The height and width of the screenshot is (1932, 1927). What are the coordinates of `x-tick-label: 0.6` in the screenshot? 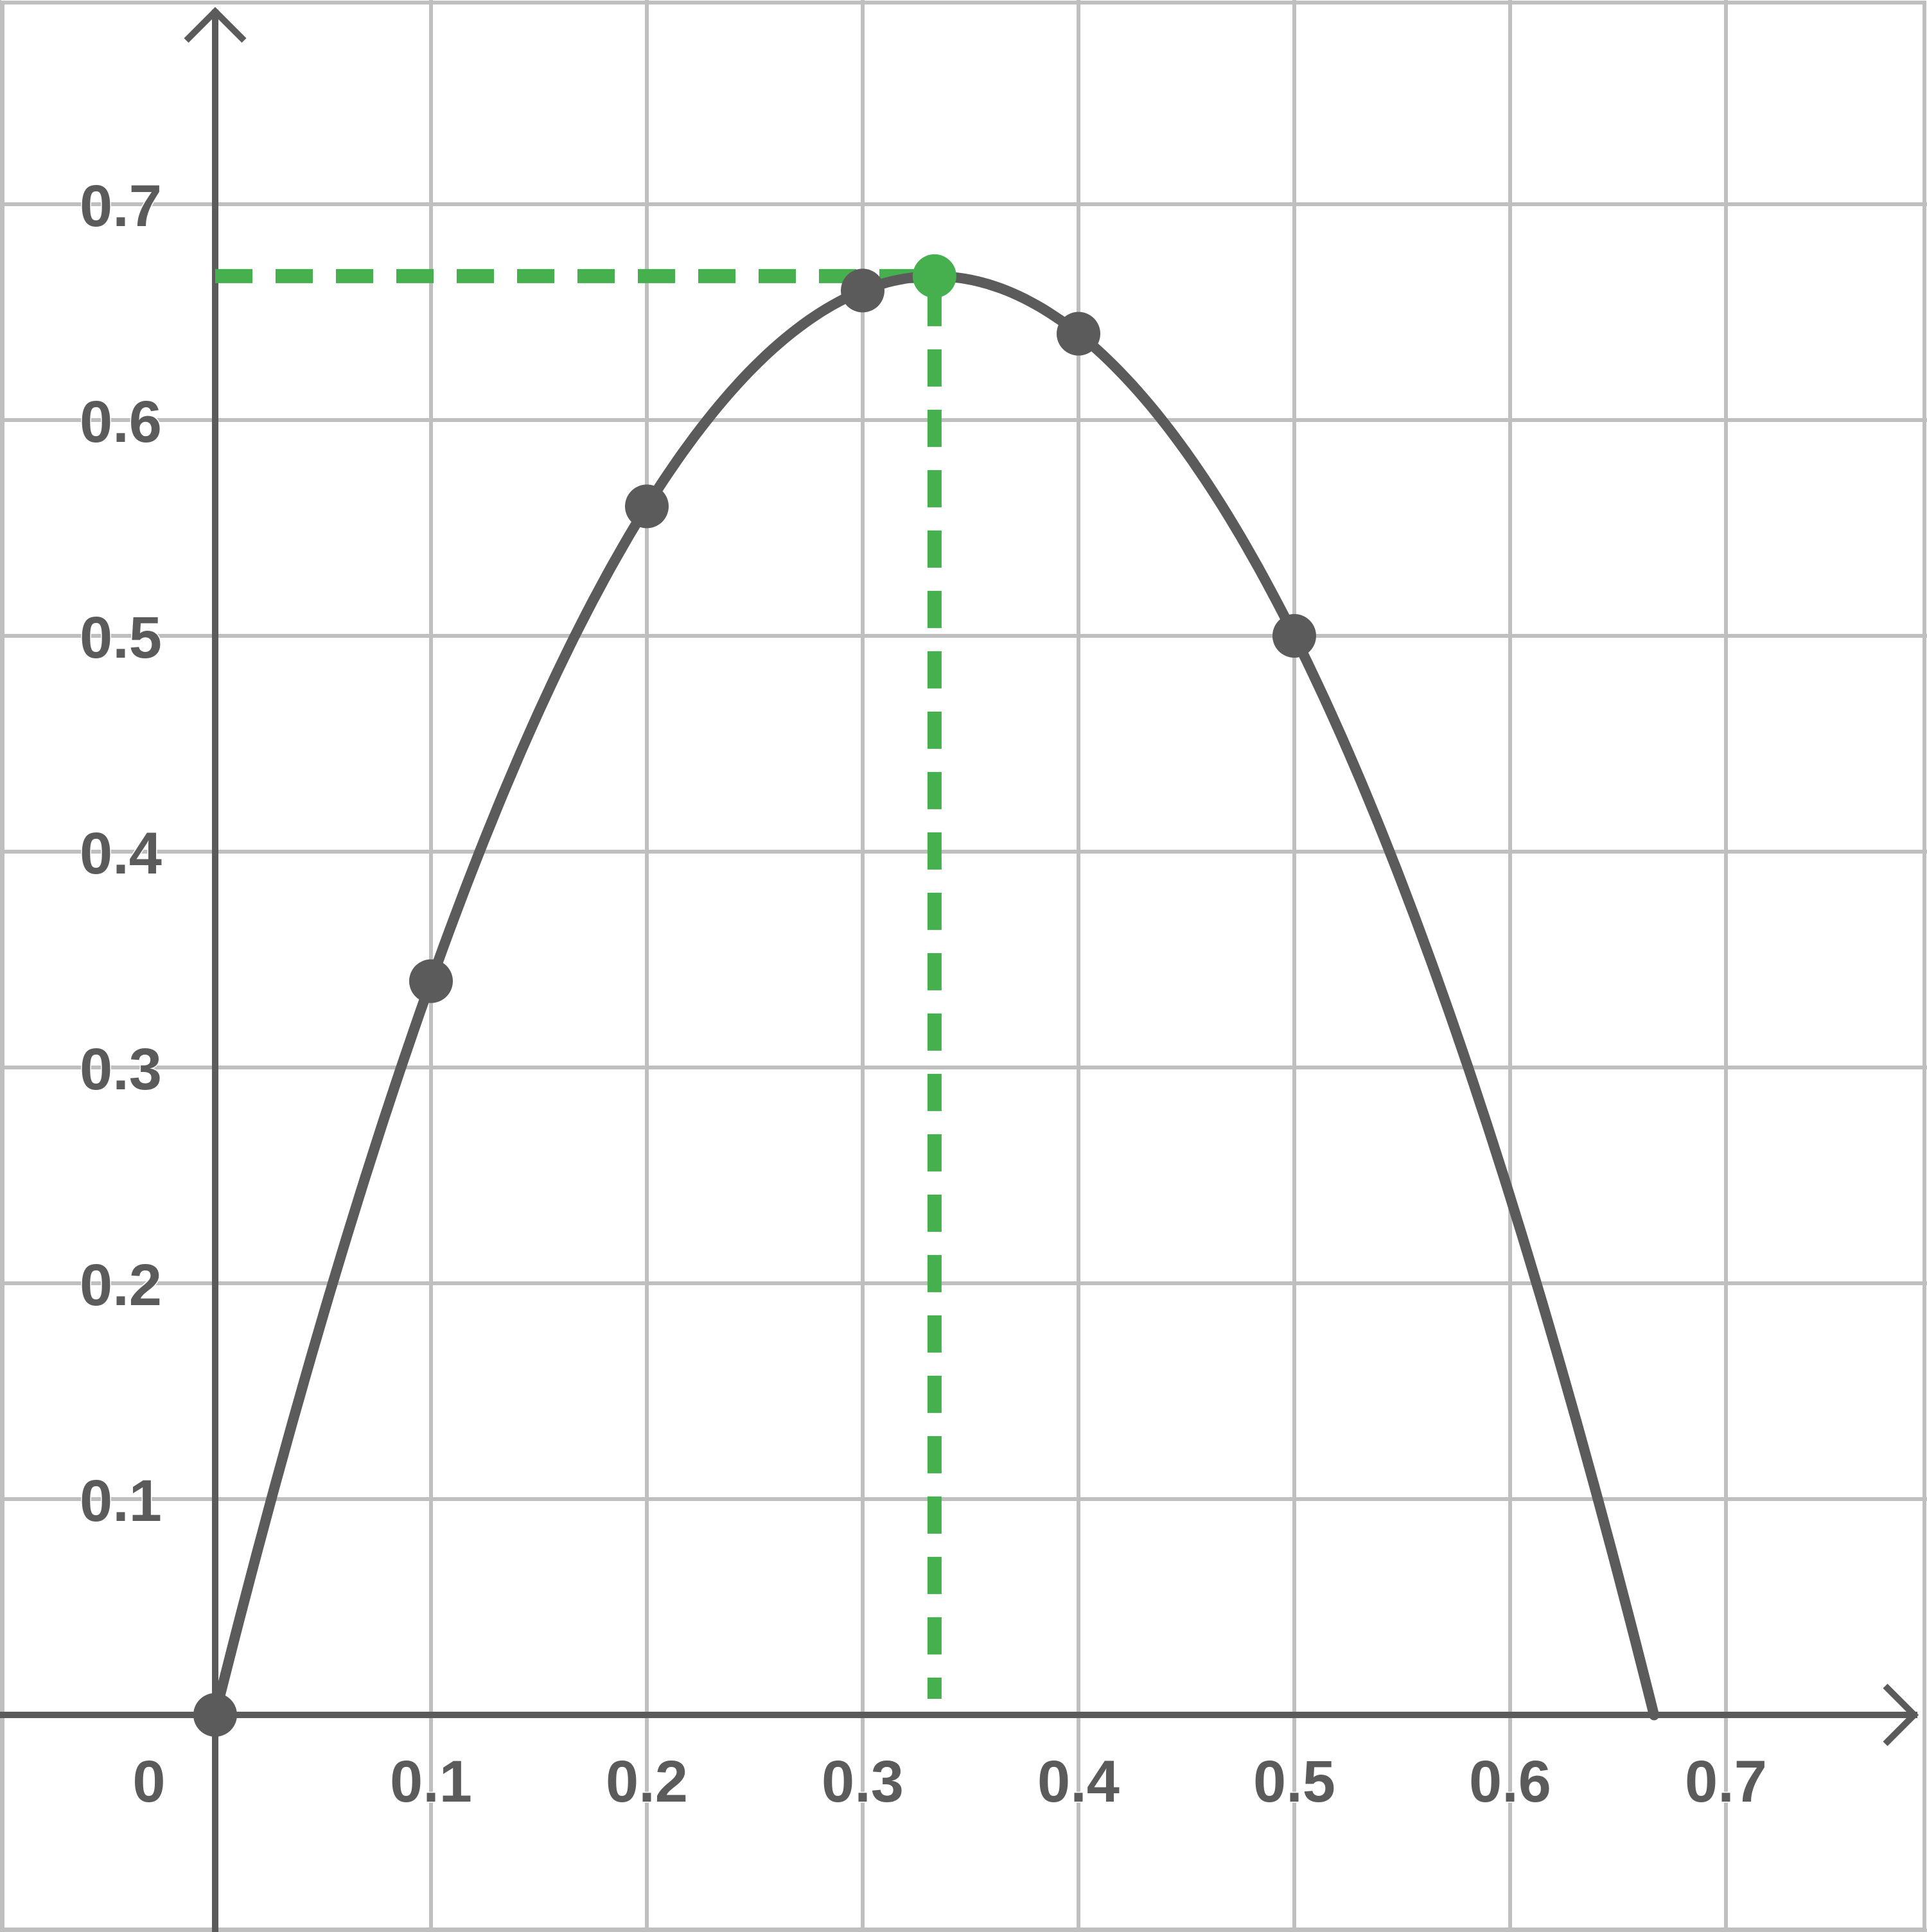 It's located at (1510, 1781).